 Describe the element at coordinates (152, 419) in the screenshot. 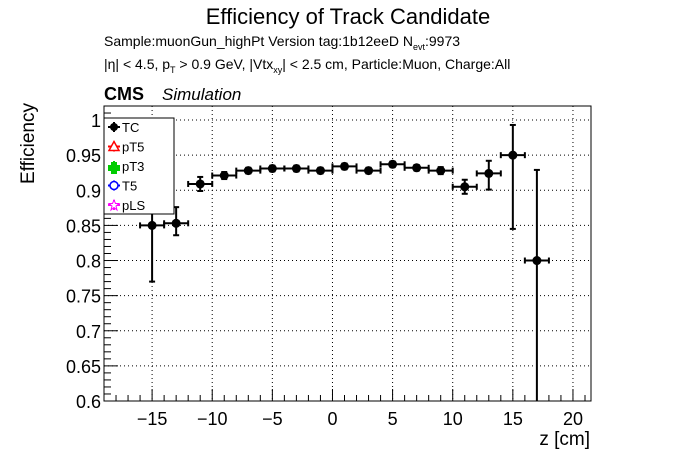

I see `x-tick-label: −15` at that location.